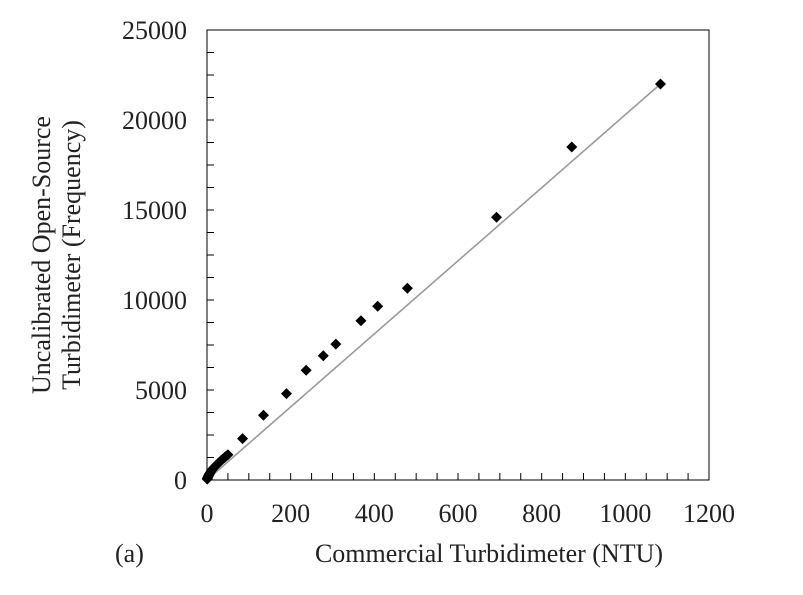 The image size is (803, 595). Describe the element at coordinates (71, 255) in the screenshot. I see `y-axis-title-line-2: Turbidimeter (Frequency)` at that location.